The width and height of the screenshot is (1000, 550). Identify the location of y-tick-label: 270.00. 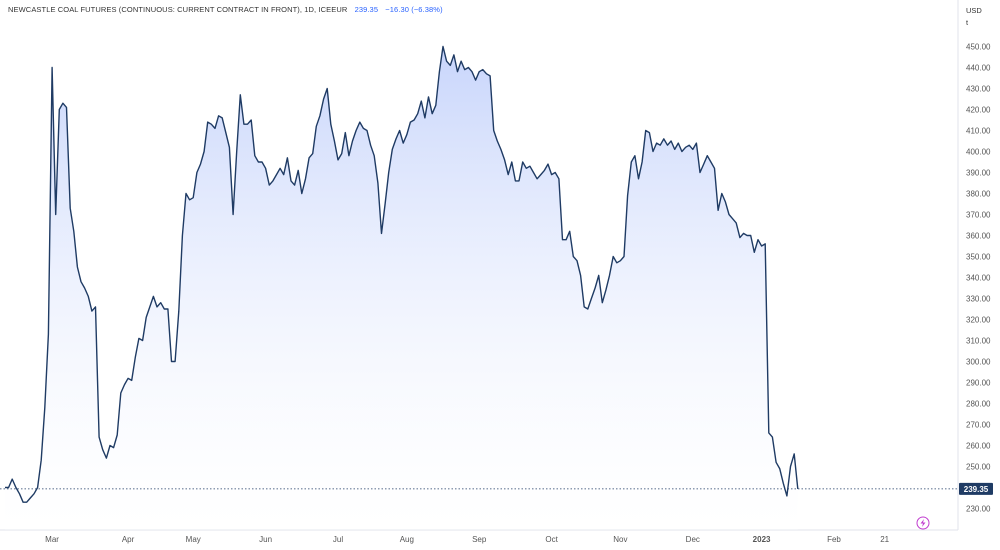
(978, 425).